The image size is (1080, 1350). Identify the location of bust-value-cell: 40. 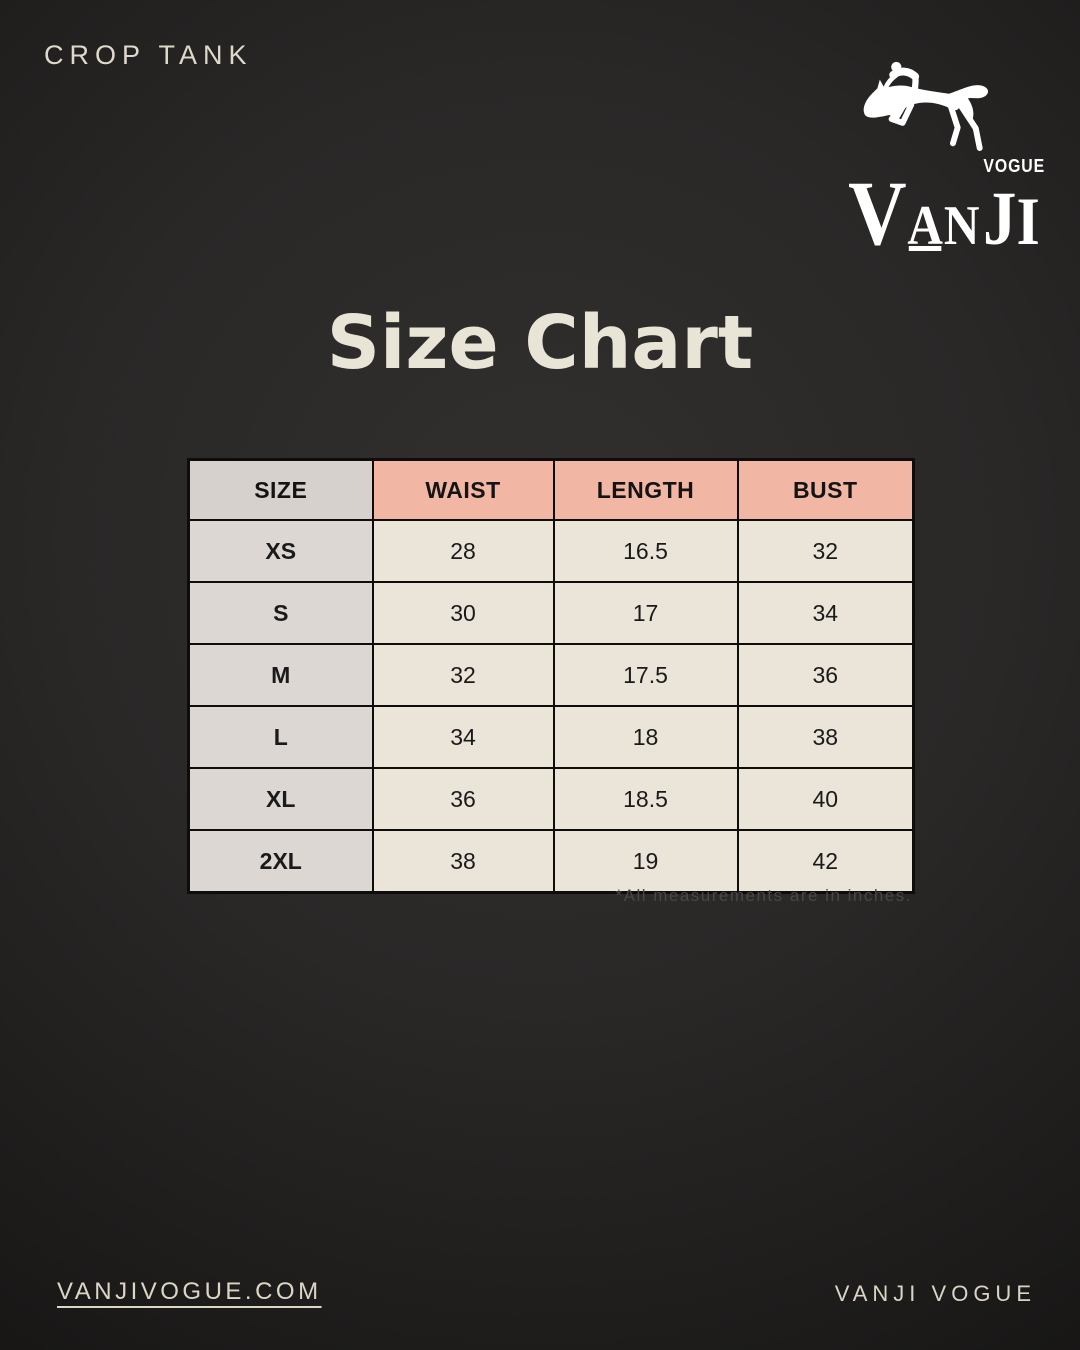
(825, 799).